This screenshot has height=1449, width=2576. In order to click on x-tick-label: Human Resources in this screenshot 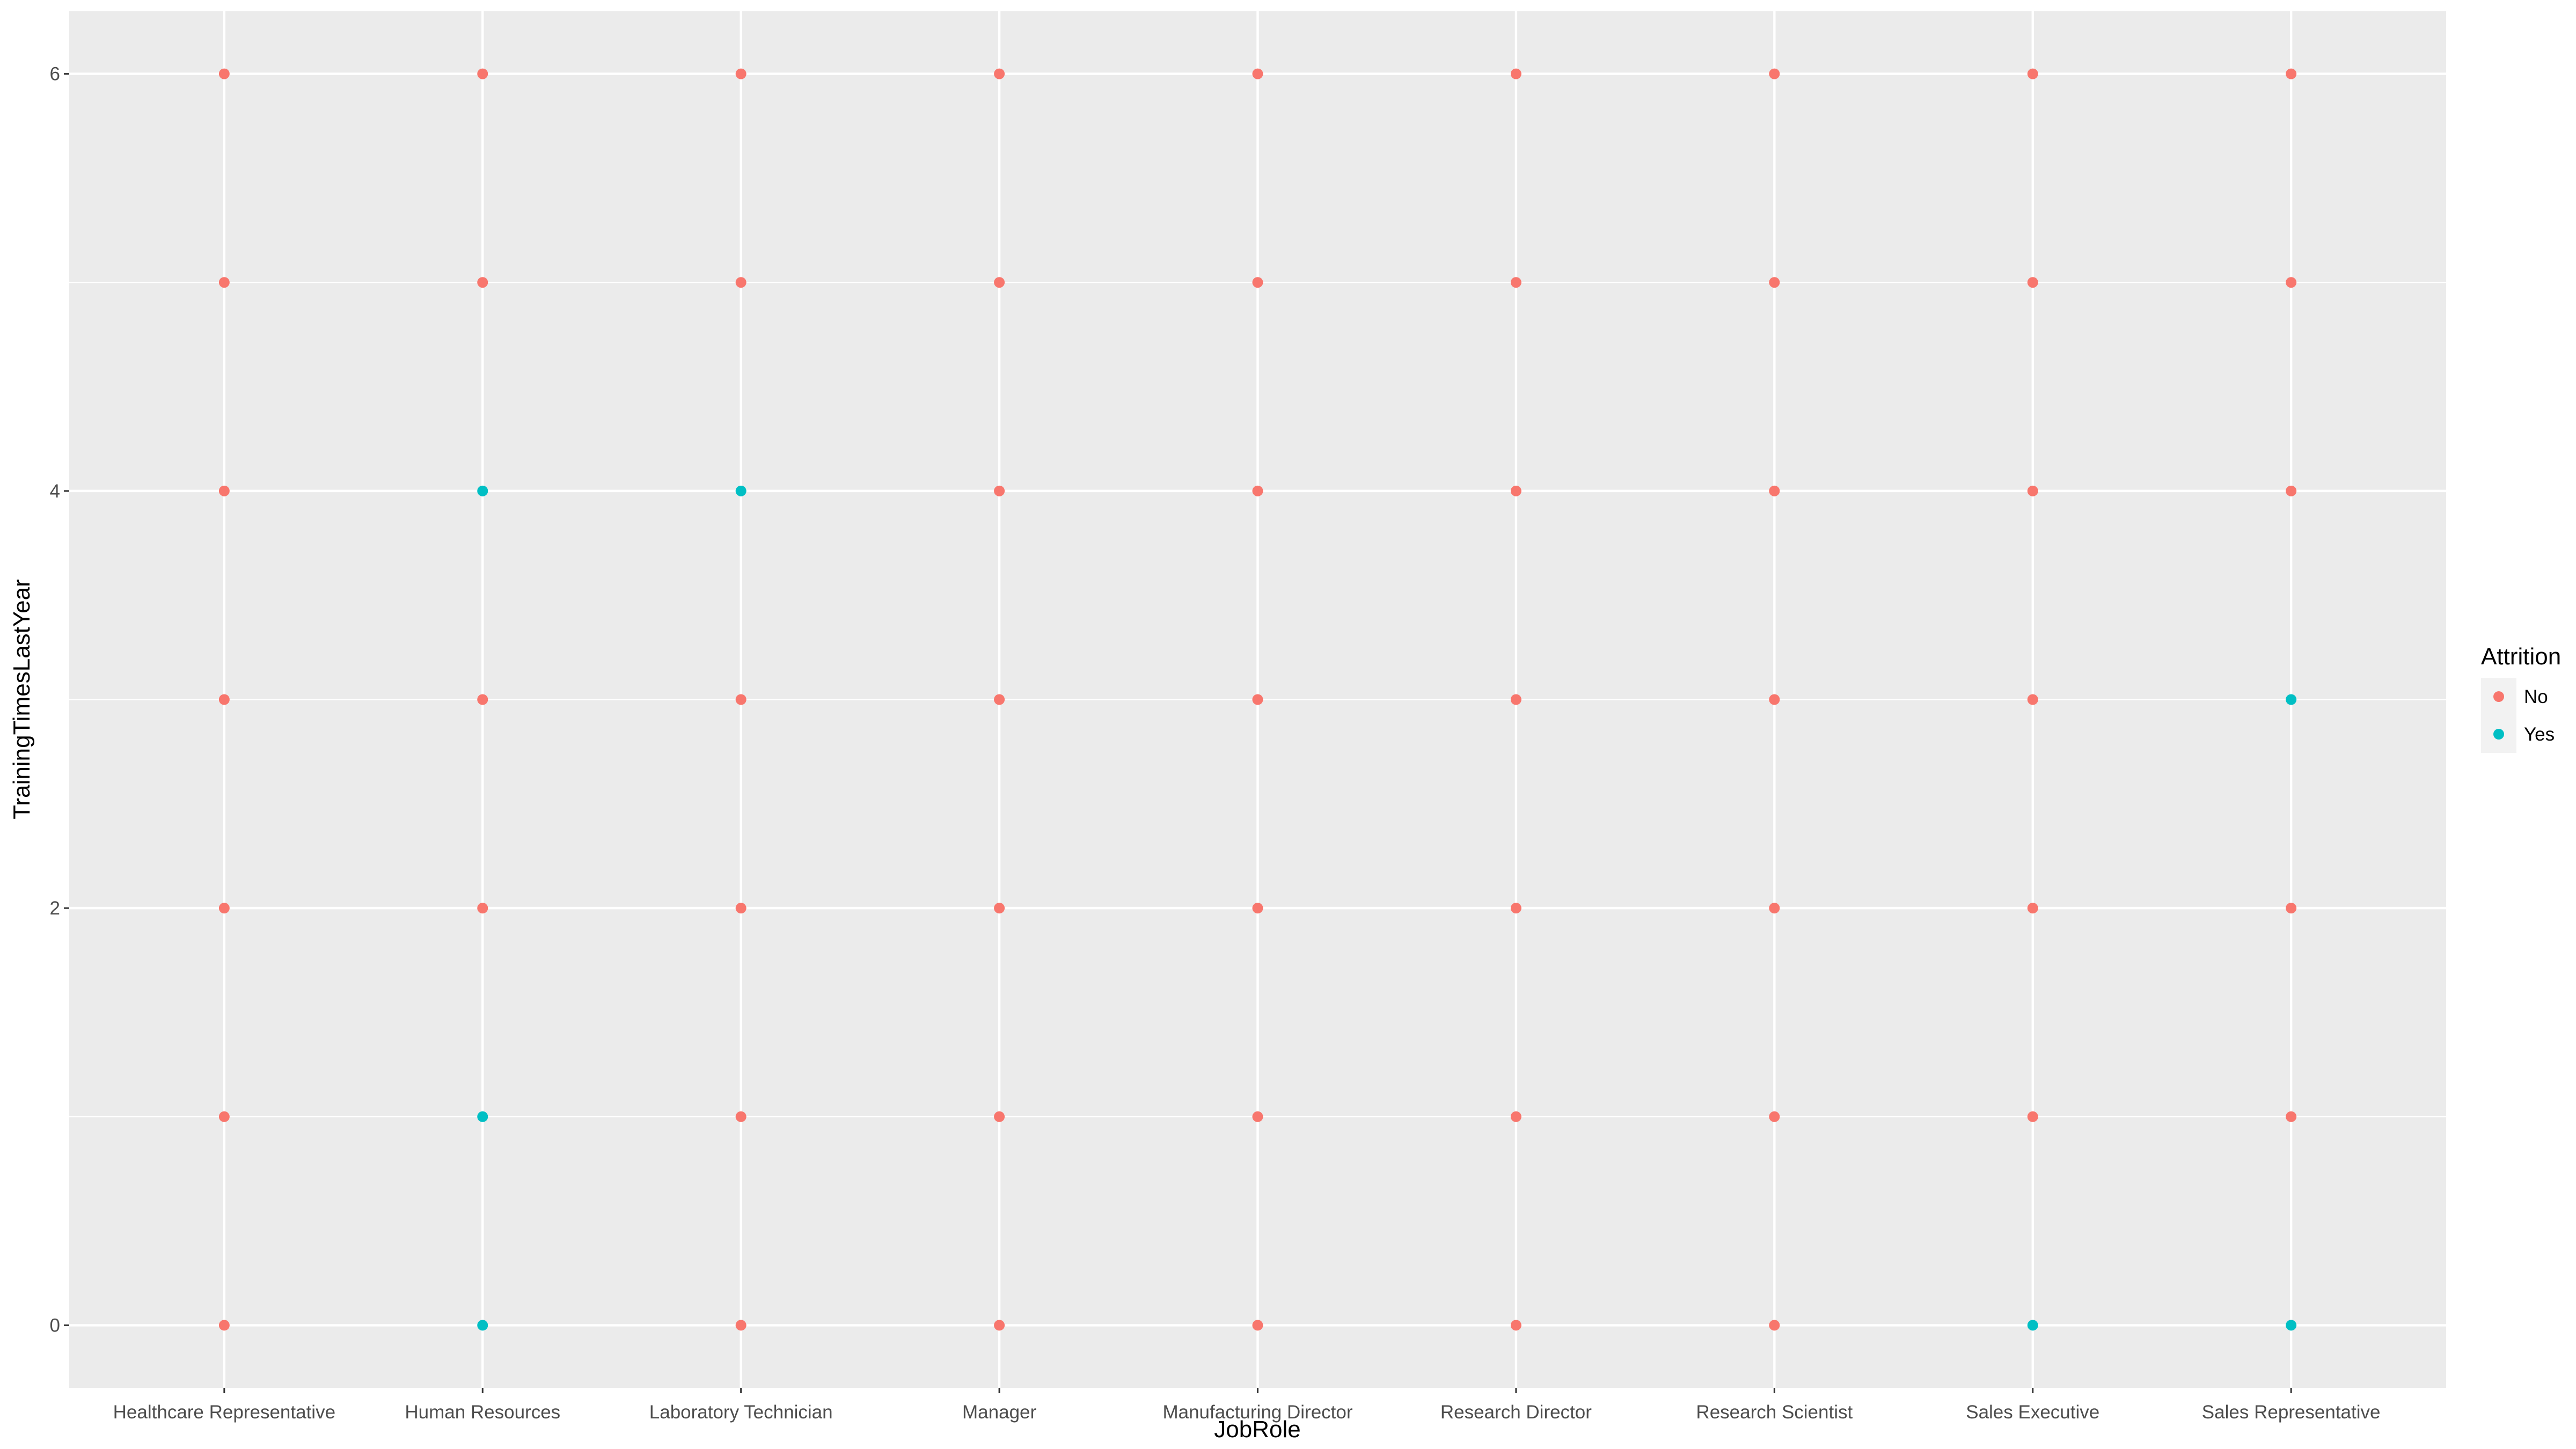, I will do `click(482, 1412)`.